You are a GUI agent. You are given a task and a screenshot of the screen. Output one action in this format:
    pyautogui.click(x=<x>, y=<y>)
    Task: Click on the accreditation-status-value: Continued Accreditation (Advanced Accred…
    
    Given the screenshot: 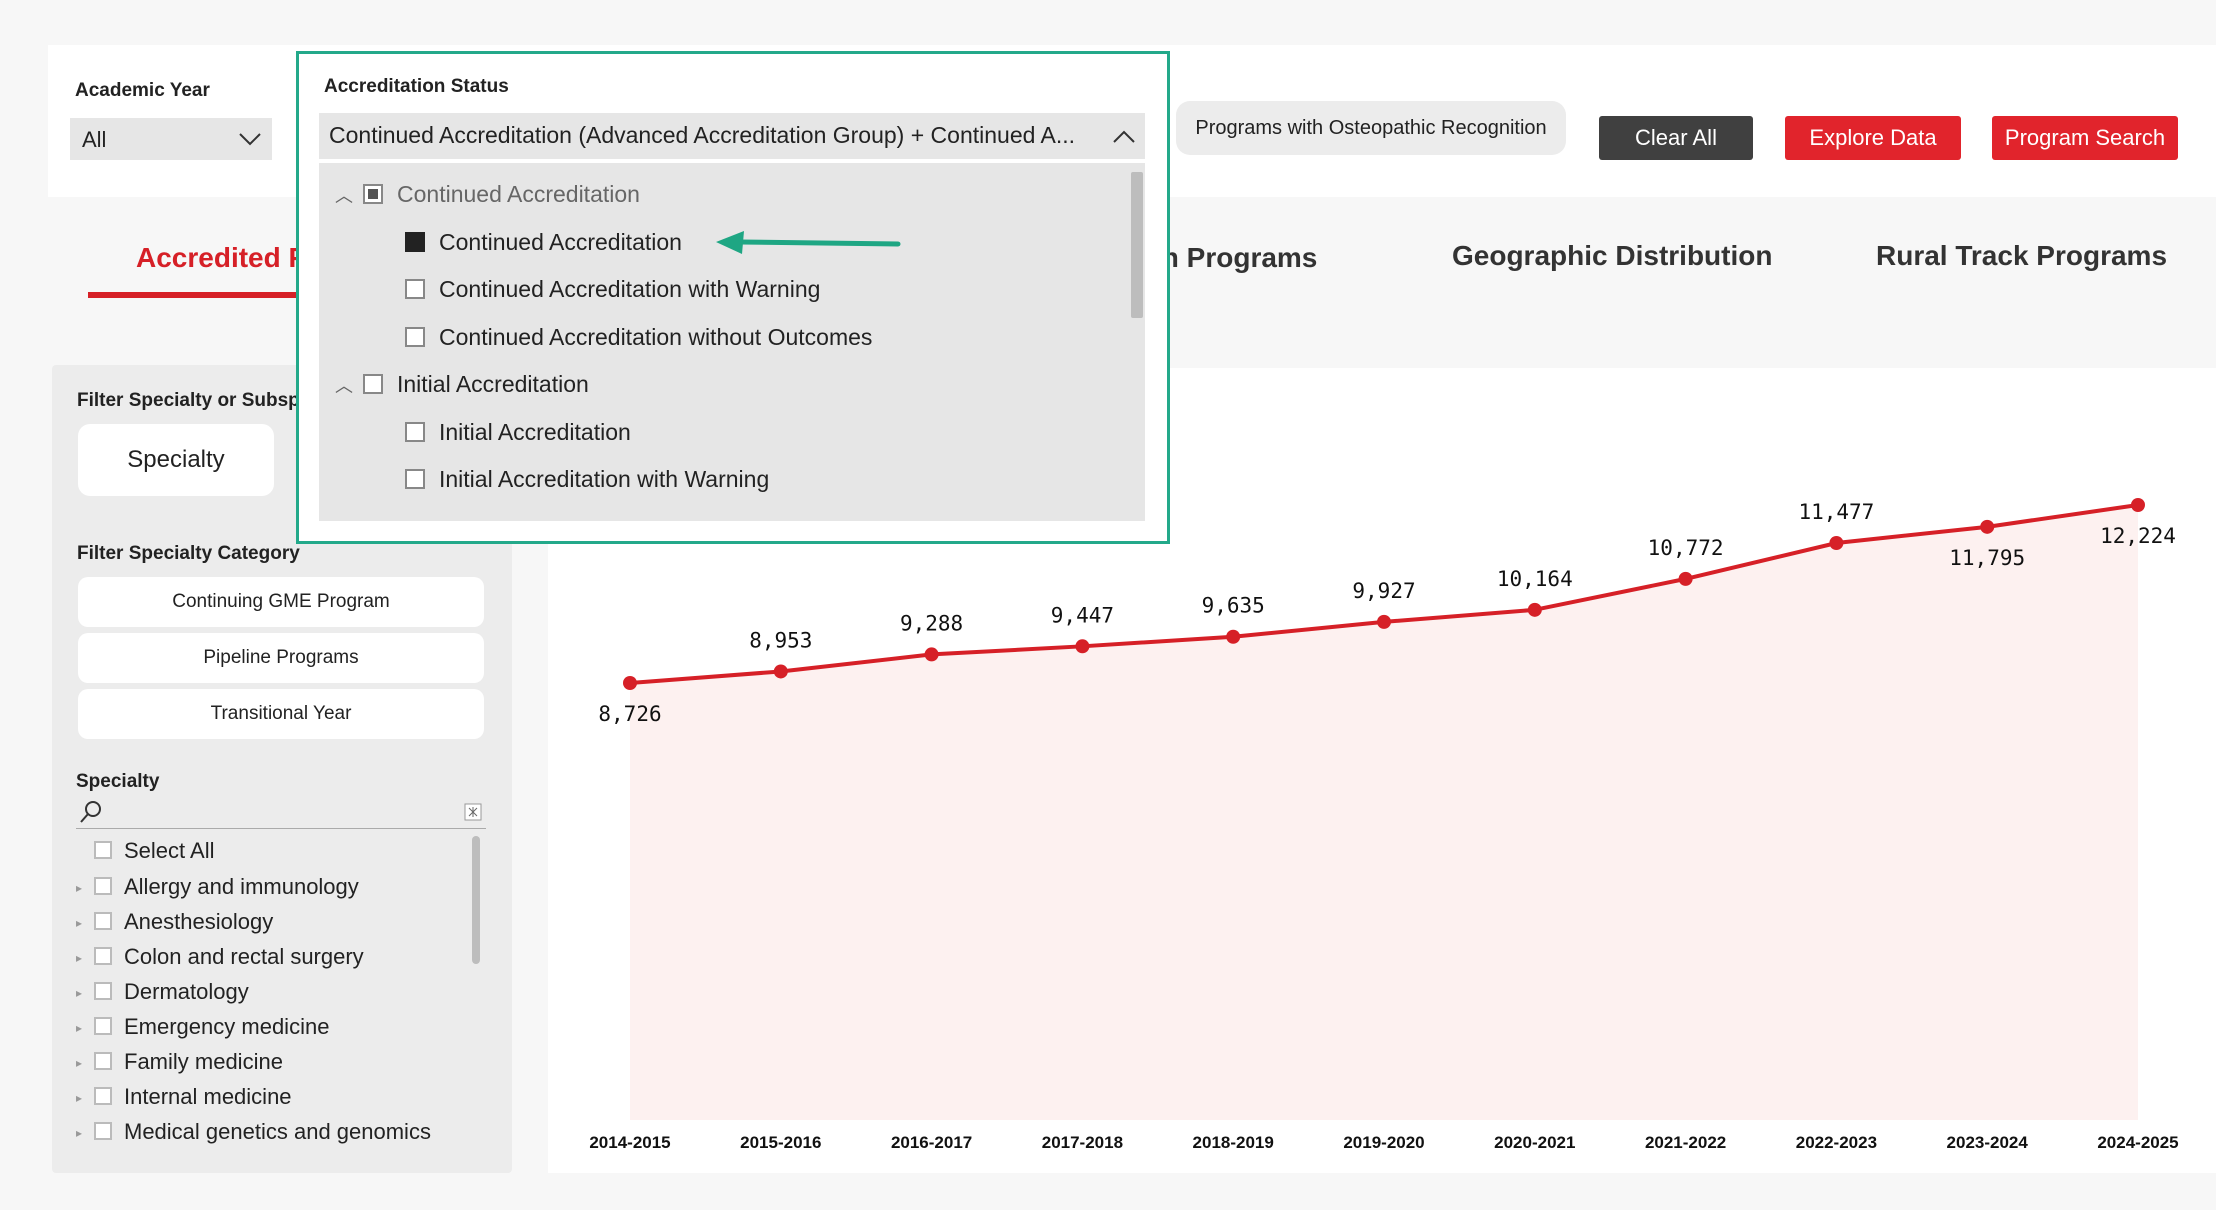 What is the action you would take?
    pyautogui.click(x=702, y=135)
    